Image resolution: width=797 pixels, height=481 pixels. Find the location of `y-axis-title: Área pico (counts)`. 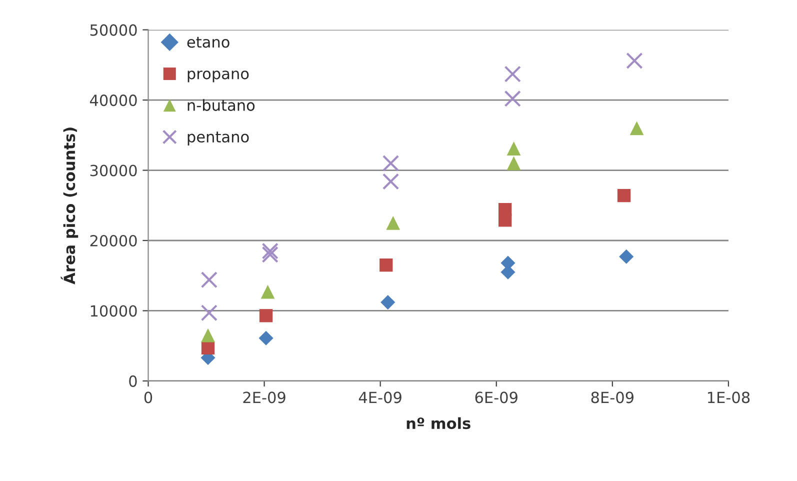

y-axis-title: Área pico (counts) is located at coordinates (69, 206).